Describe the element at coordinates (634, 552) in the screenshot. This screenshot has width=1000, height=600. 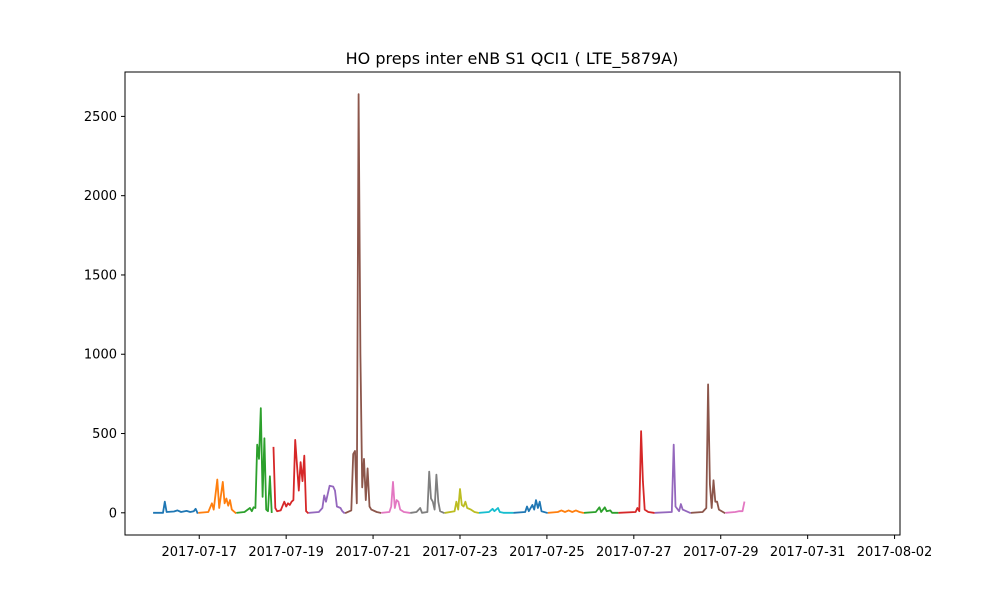
I see `x-tick-label: 2017-07-27` at that location.